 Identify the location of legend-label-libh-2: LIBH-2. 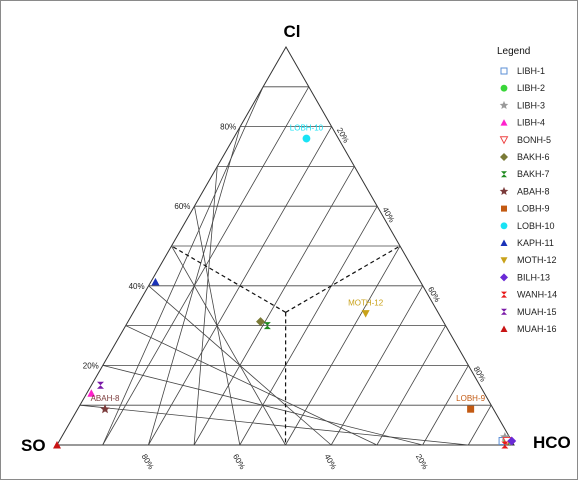
(531, 88).